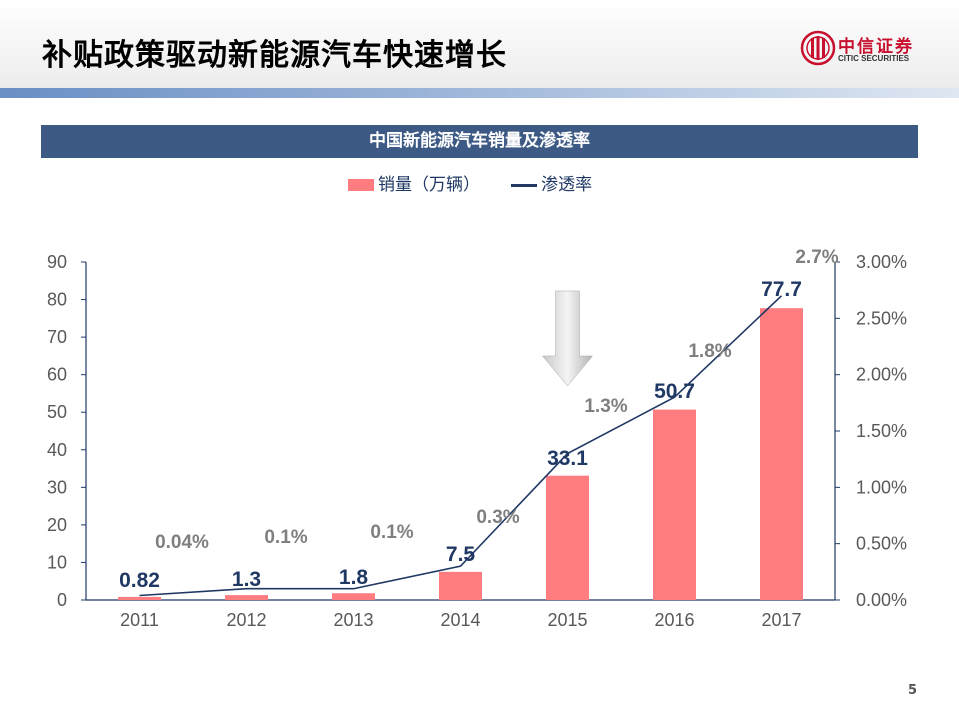 The width and height of the screenshot is (959, 719). What do you see at coordinates (881, 375) in the screenshot?
I see `right-y-tick-label: 2.00%` at bounding box center [881, 375].